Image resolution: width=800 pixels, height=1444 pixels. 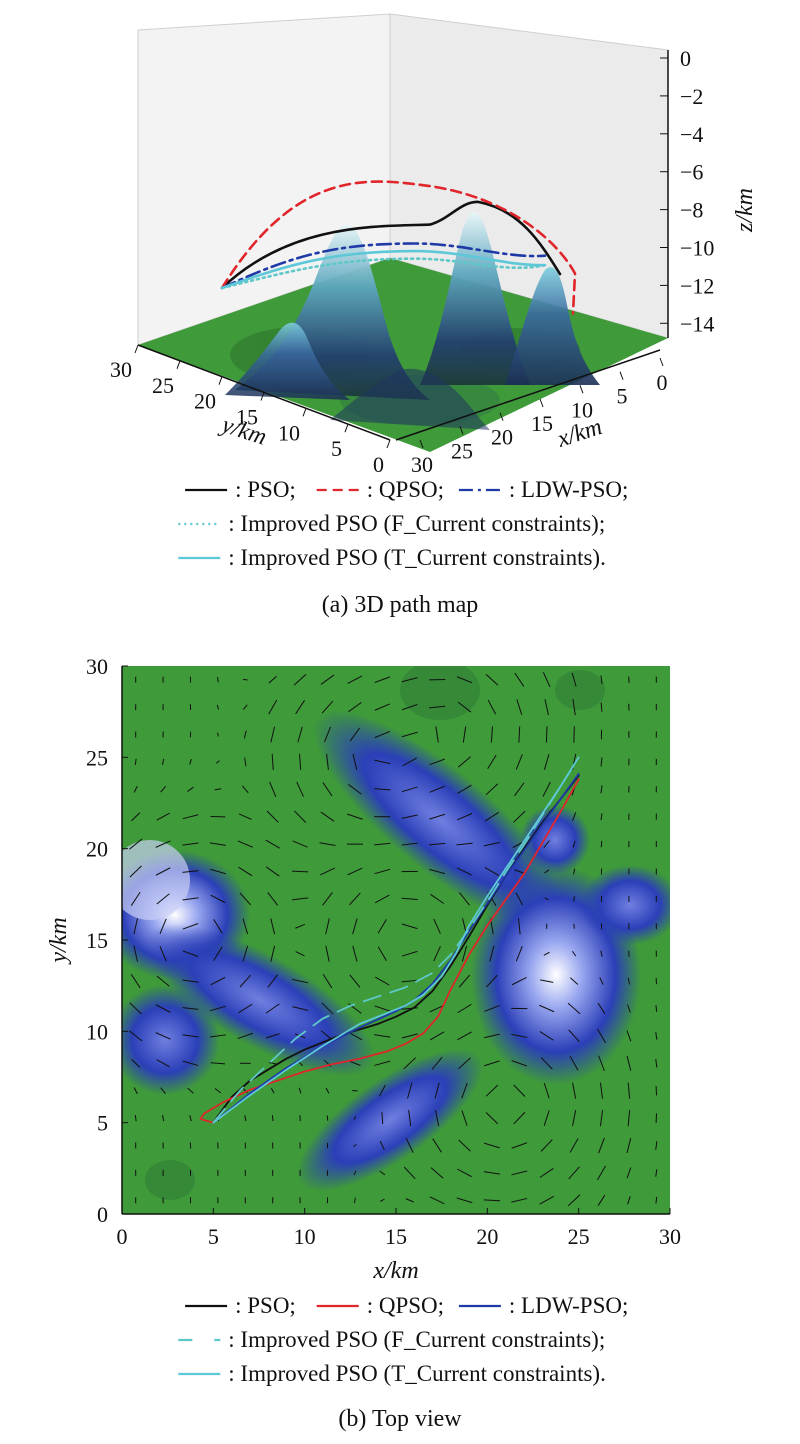 I want to click on y-tick-label-3d: 5, so click(x=336, y=448).